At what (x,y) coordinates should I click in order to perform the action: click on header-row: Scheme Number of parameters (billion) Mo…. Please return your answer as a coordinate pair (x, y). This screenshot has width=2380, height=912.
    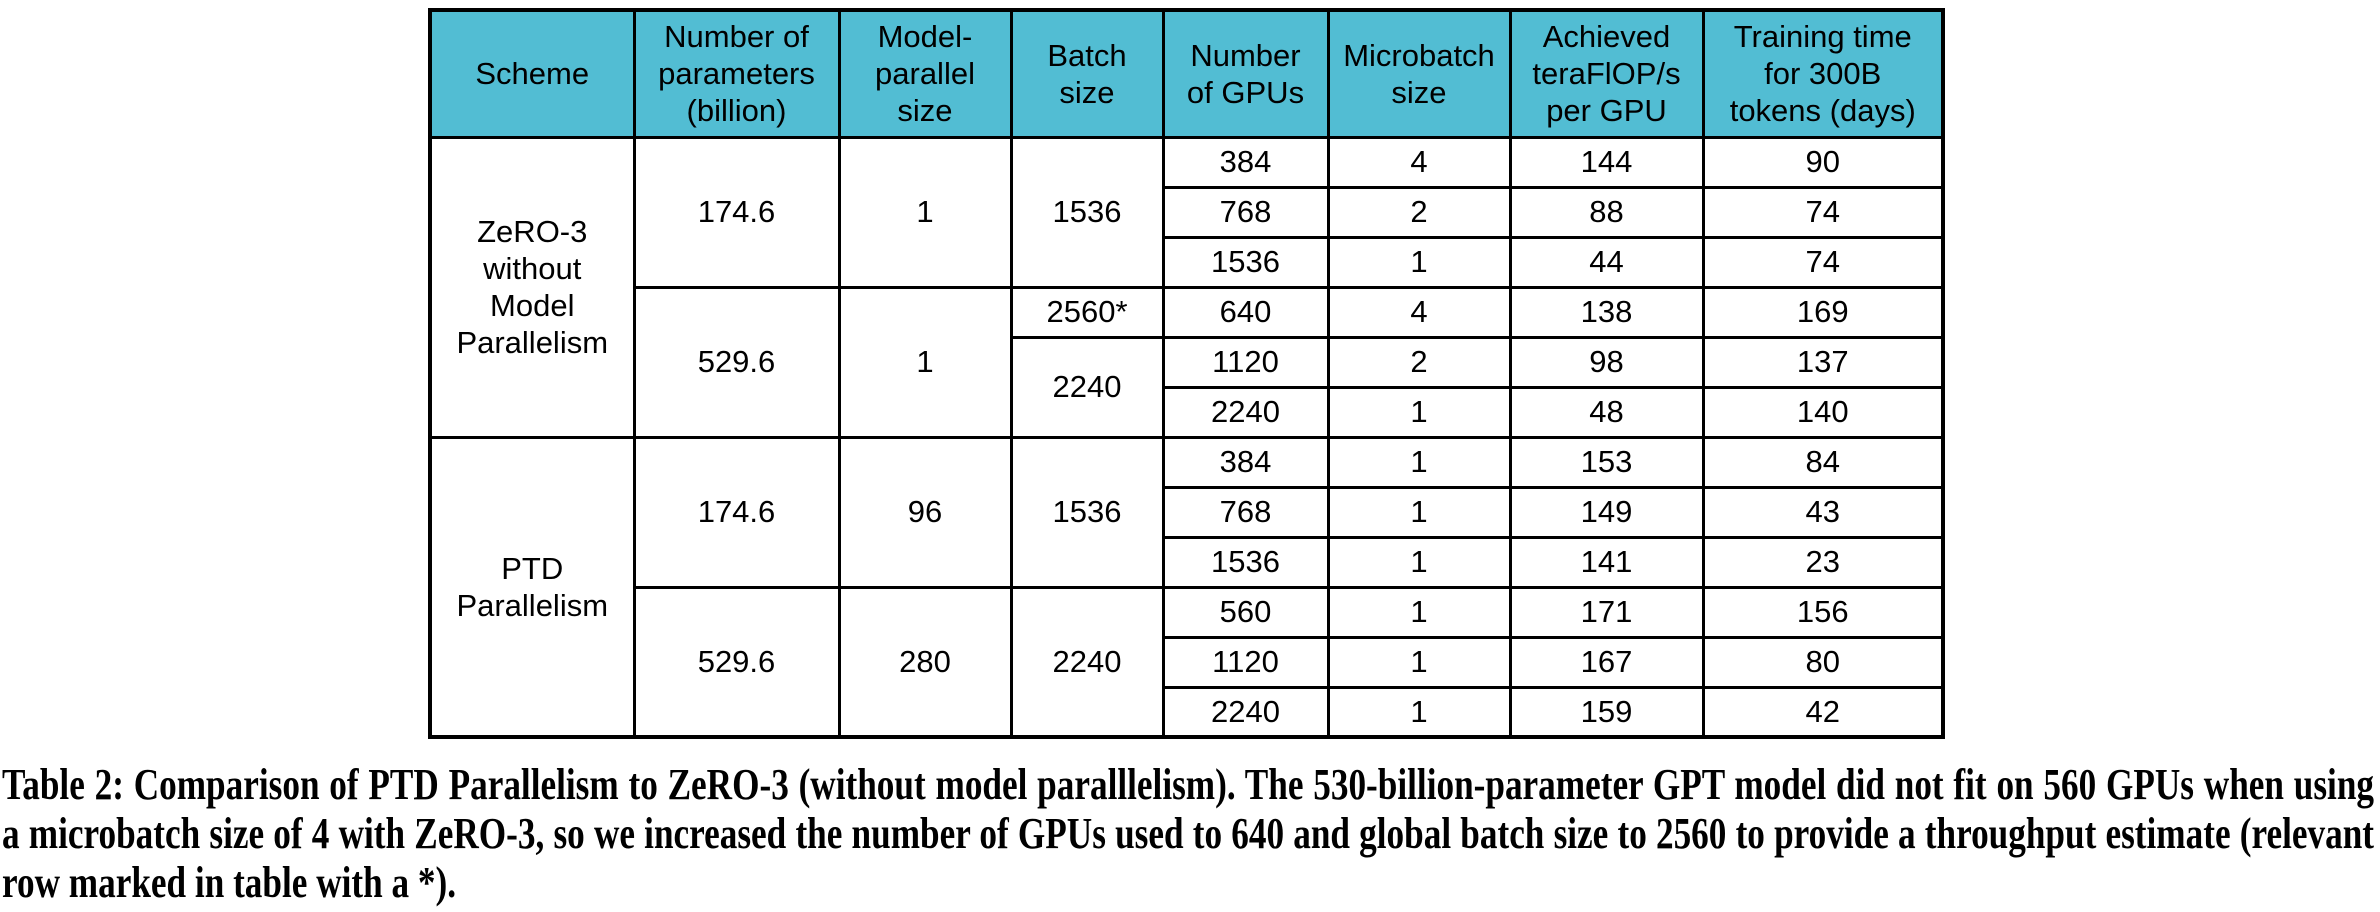
    Looking at the image, I should click on (1186, 73).